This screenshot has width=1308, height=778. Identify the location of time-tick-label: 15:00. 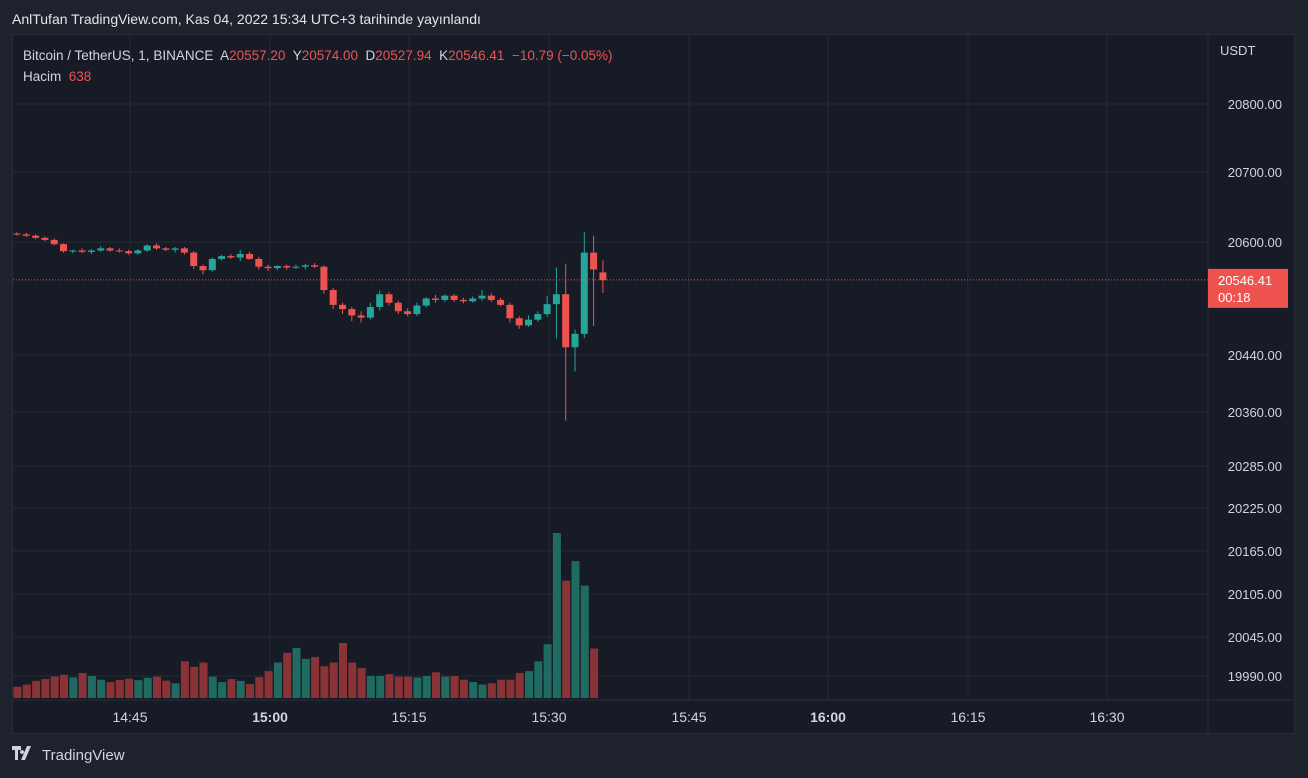
(270, 717).